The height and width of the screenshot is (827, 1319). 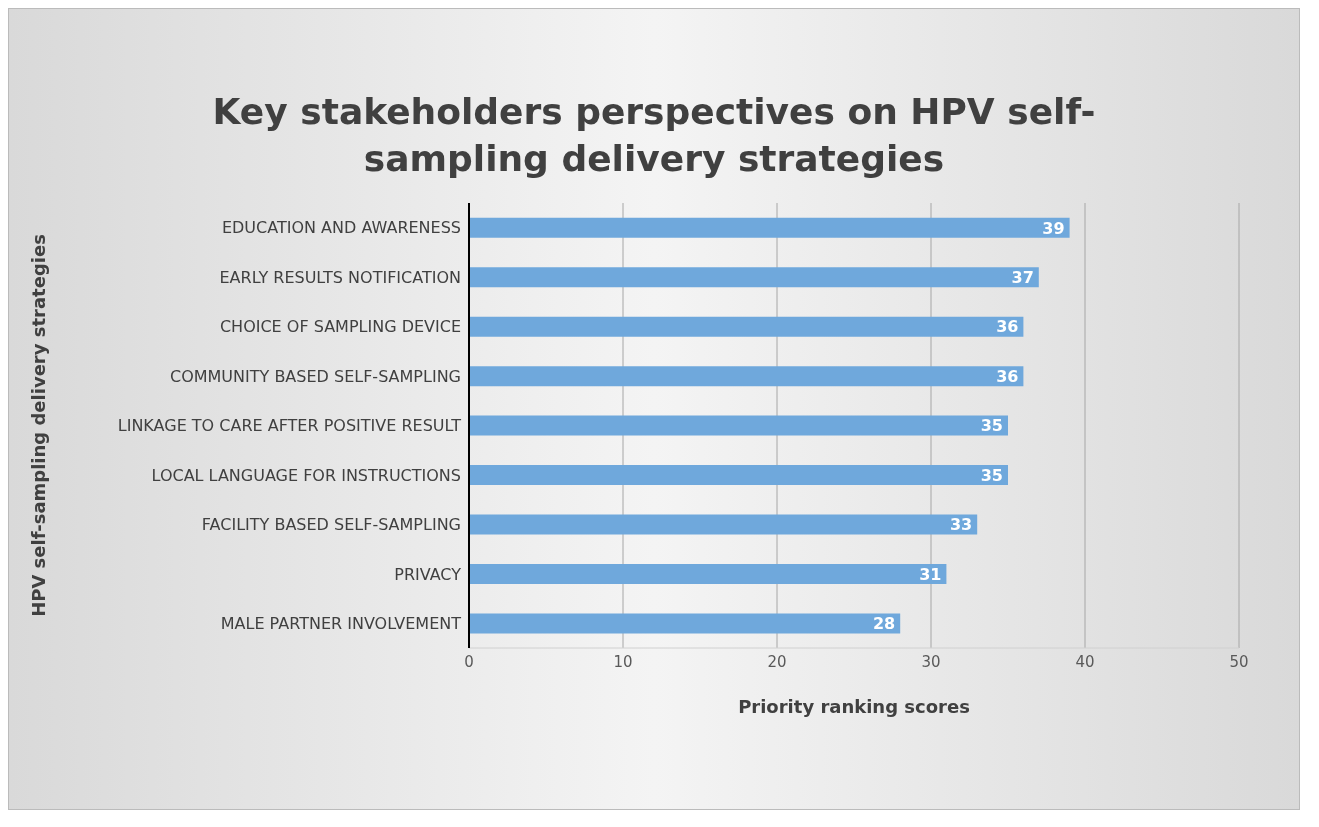 What do you see at coordinates (1022, 277) in the screenshot?
I see `data-label: 37` at bounding box center [1022, 277].